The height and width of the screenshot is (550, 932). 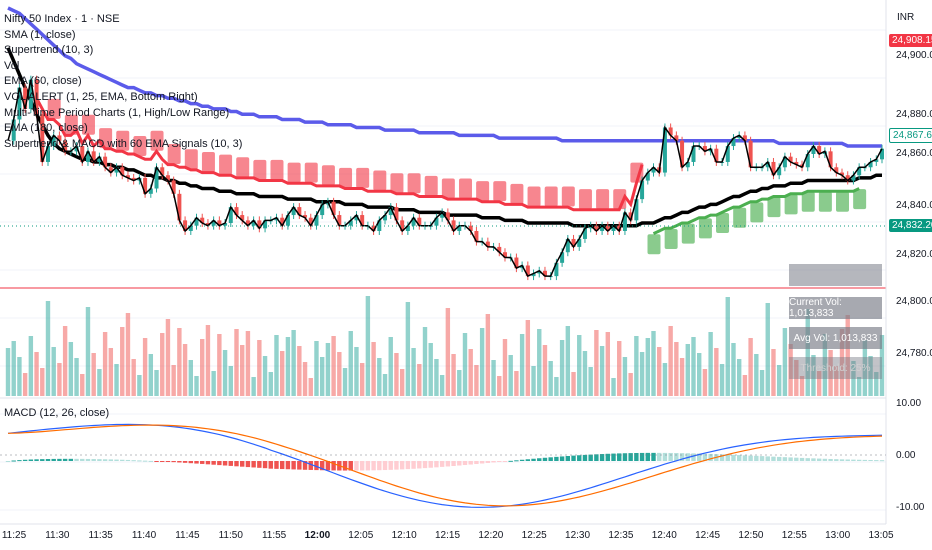 I want to click on symbol-title: Nifty 50 Index · 1 · NSE, so click(x=62, y=19).